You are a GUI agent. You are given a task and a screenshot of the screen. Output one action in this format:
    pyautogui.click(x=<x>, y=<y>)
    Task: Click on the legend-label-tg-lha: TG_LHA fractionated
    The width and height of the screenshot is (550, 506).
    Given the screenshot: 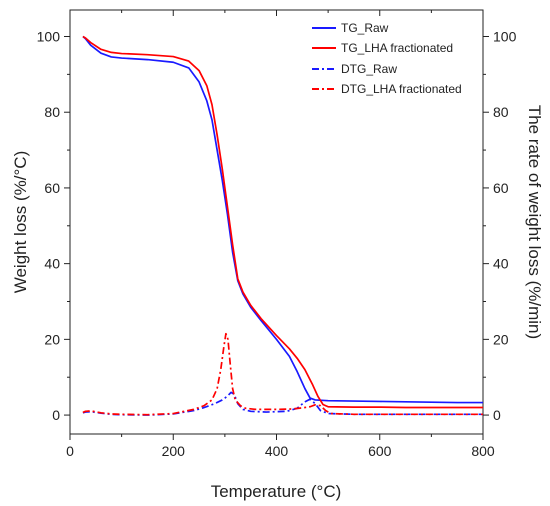 What is the action you would take?
    pyautogui.click(x=397, y=48)
    